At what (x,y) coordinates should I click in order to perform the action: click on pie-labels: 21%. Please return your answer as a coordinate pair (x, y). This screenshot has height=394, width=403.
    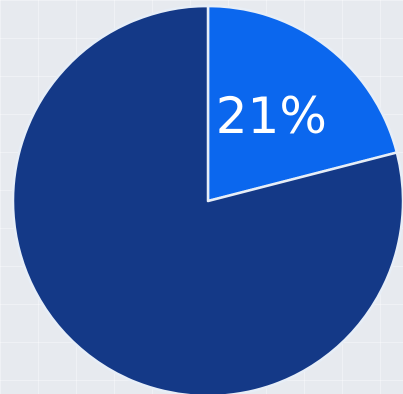
    Looking at the image, I should click on (271, 116).